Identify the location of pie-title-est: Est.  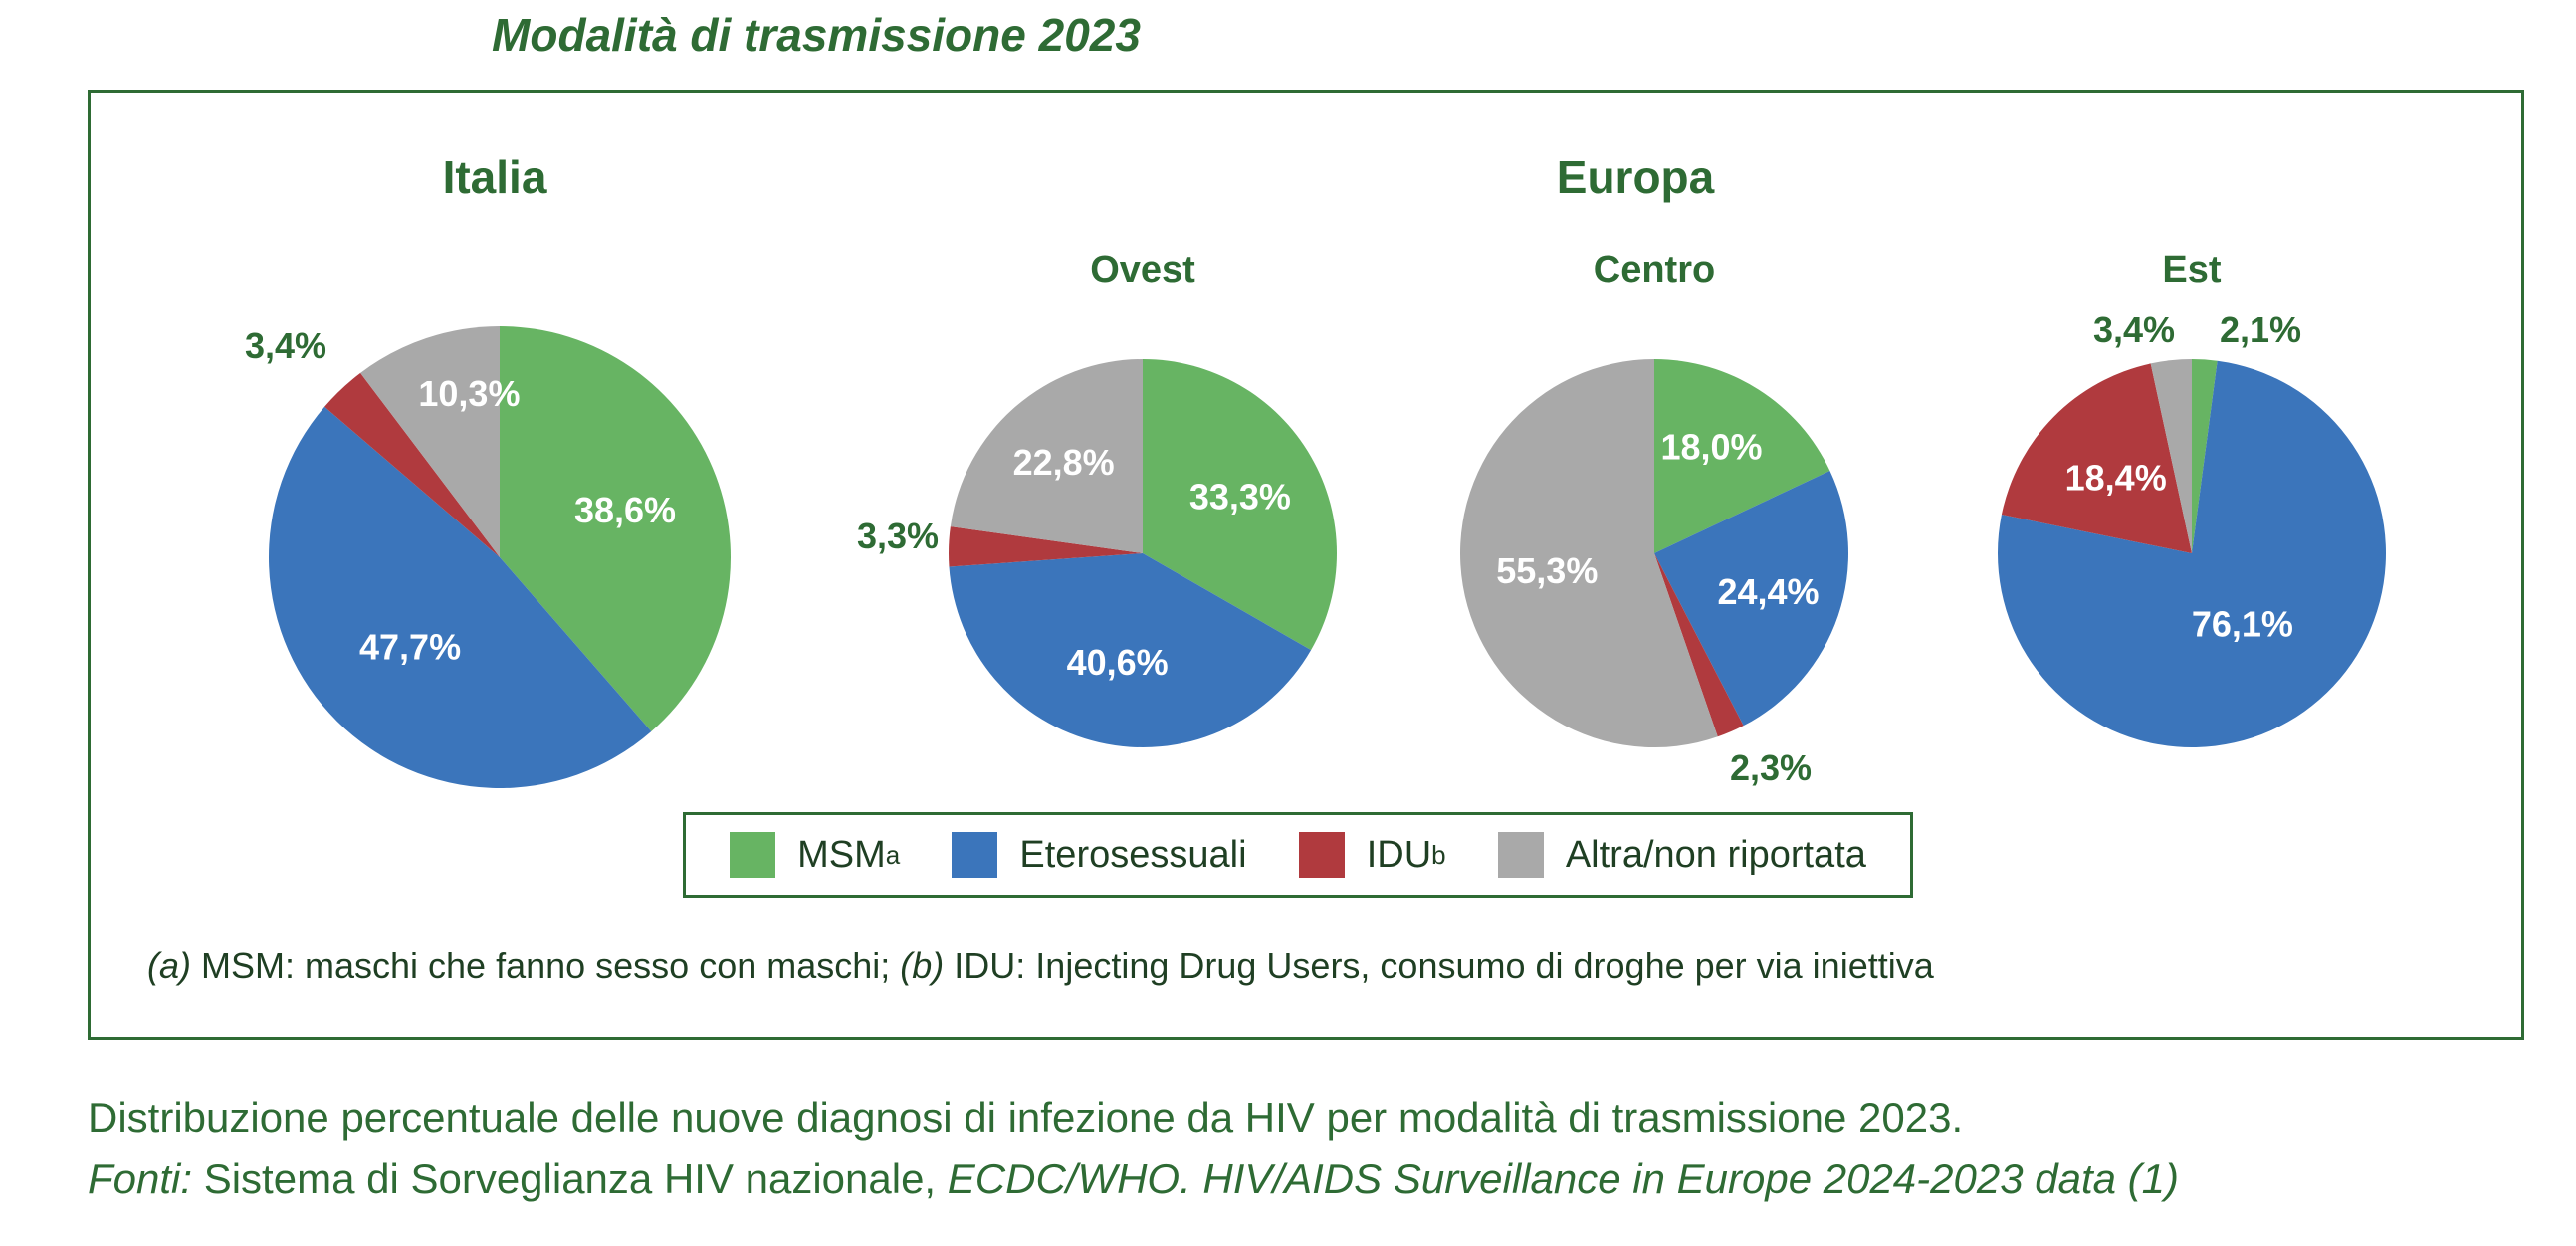
(2191, 270).